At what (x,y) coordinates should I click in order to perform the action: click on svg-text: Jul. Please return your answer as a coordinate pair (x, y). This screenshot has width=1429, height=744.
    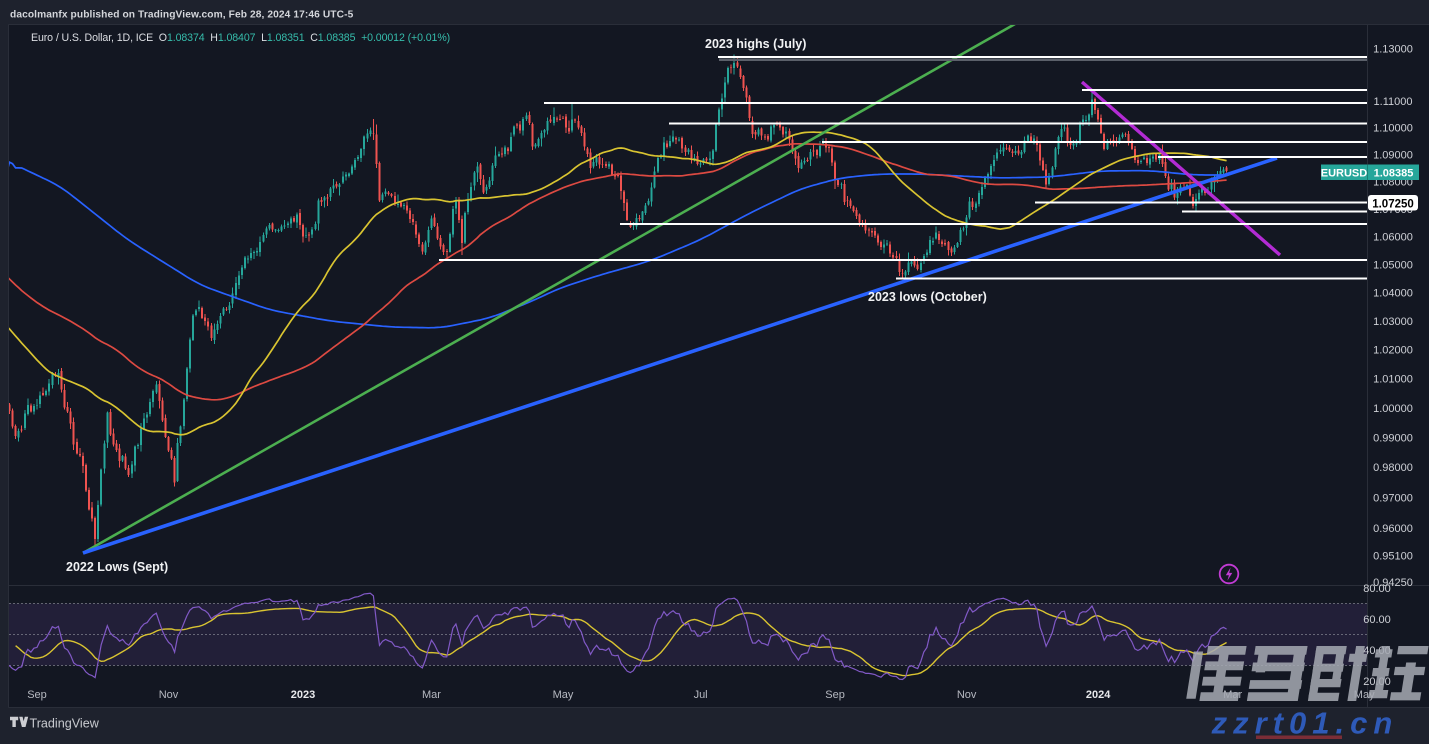
    Looking at the image, I should click on (701, 695).